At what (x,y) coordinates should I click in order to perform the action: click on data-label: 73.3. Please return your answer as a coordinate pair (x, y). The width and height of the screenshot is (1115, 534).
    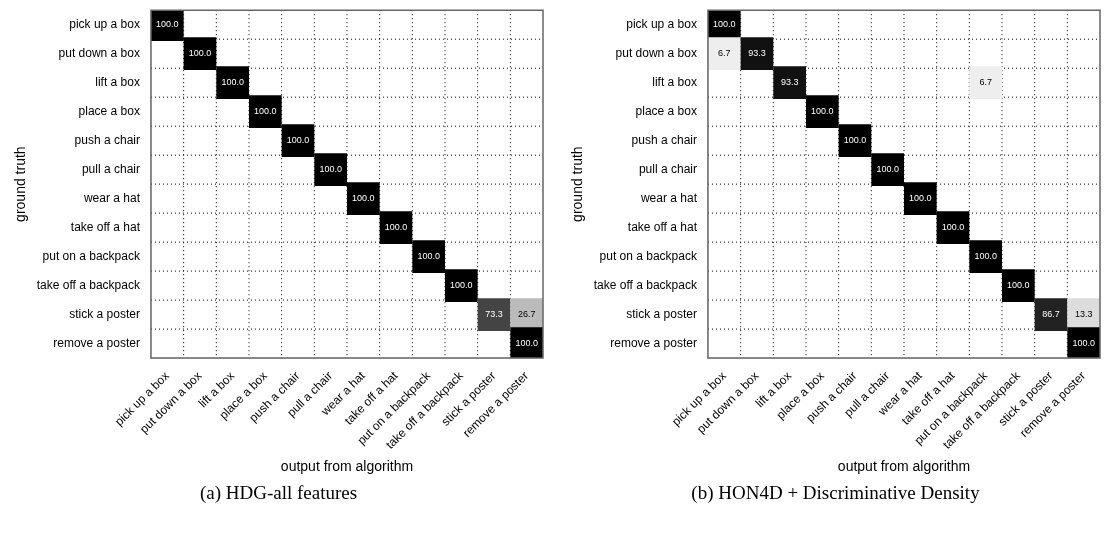
    Looking at the image, I should click on (493, 314).